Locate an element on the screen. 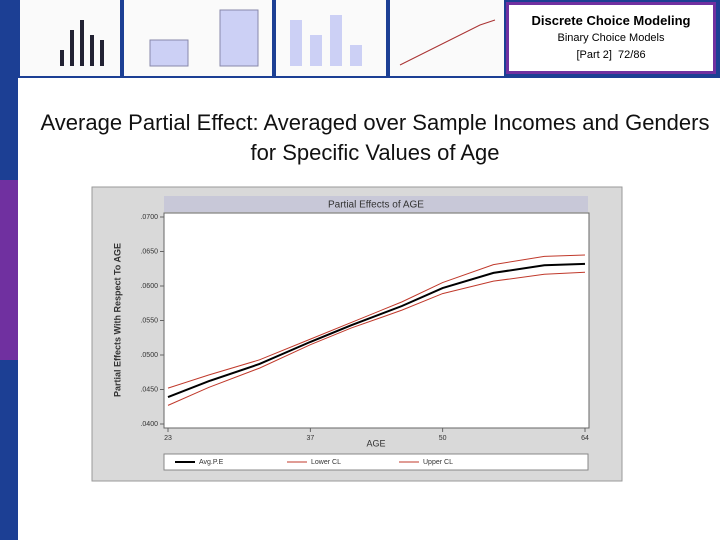  y-axis-label: Partial Effects With Respect To AGE is located at coordinates (117, 320).